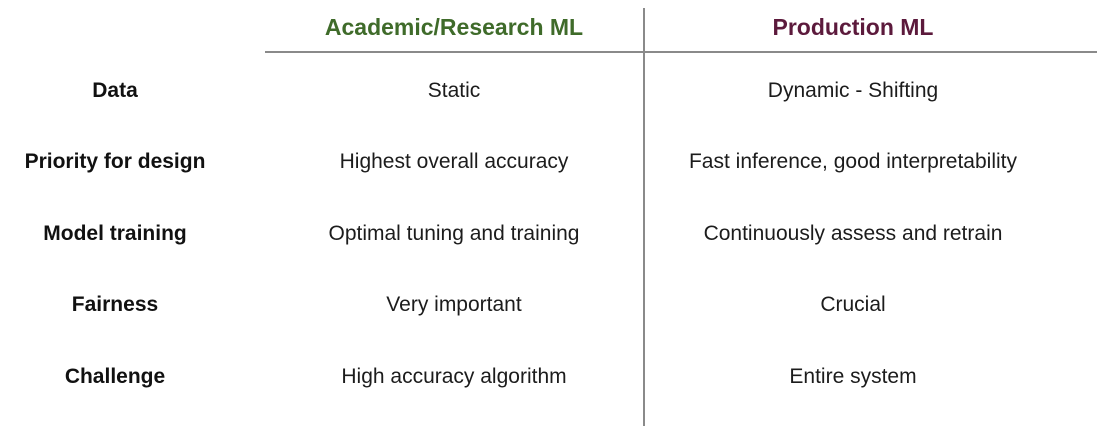 The image size is (1109, 433). What do you see at coordinates (454, 27) in the screenshot?
I see `column-header-academic: Academic/Research ML` at bounding box center [454, 27].